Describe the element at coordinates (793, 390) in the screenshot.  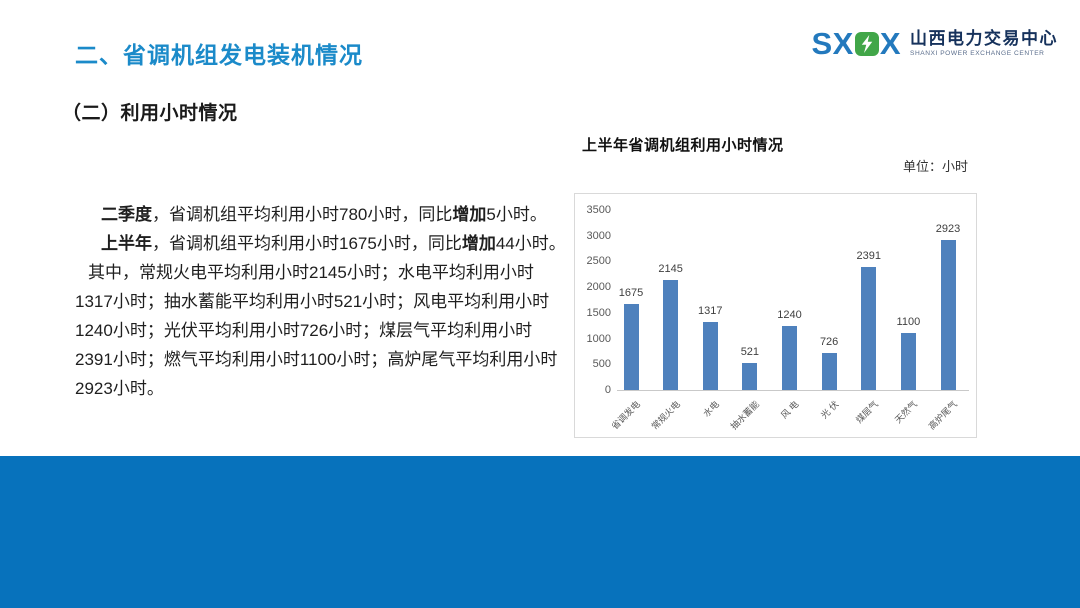
I see `x-axis-line` at that location.